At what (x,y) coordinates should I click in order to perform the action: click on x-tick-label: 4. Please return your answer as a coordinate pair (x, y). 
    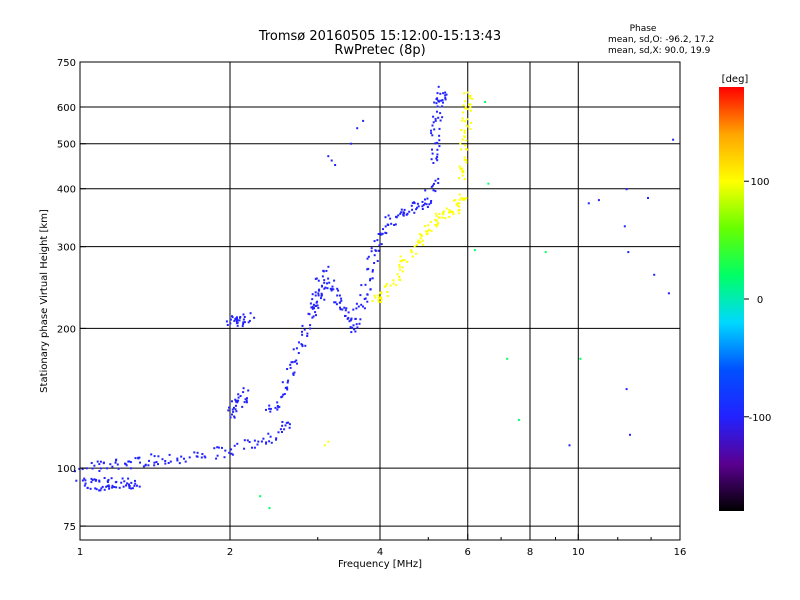
    Looking at the image, I should click on (380, 552).